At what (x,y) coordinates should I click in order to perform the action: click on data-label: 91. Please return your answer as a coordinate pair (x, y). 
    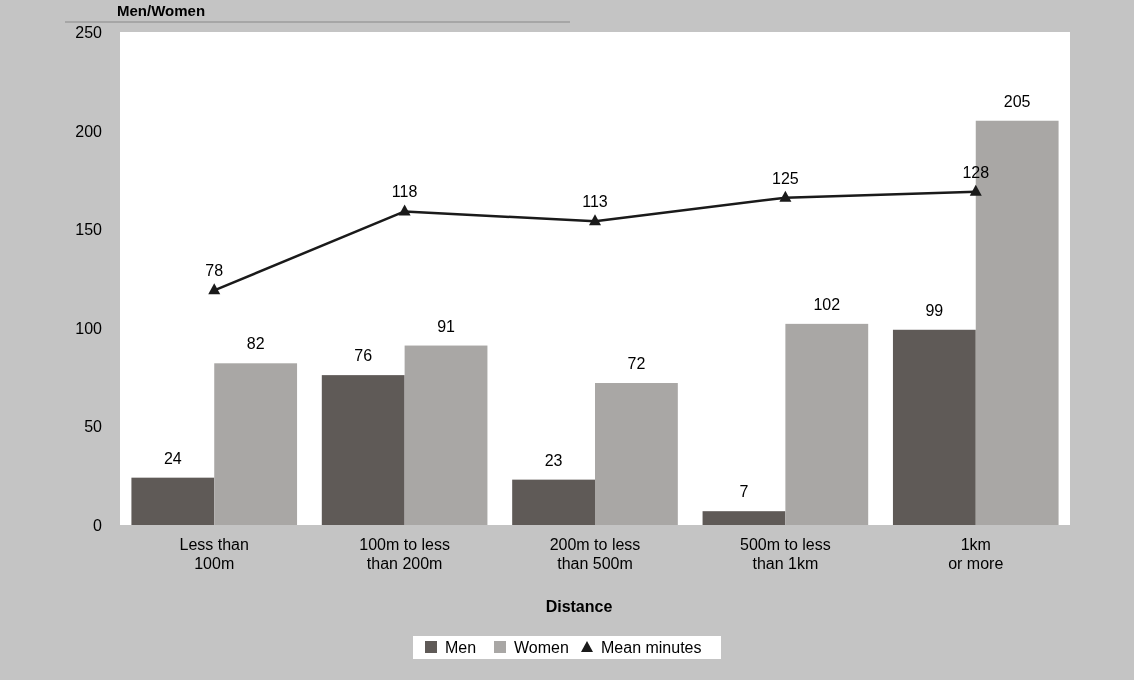
    Looking at the image, I should click on (446, 326).